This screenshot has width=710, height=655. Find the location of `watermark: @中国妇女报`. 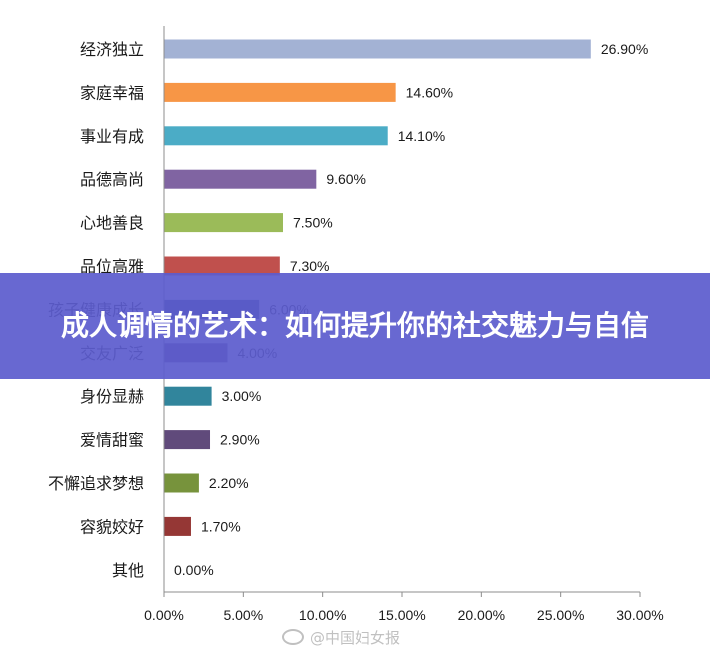

watermark: @中国妇女报 is located at coordinates (341, 637).